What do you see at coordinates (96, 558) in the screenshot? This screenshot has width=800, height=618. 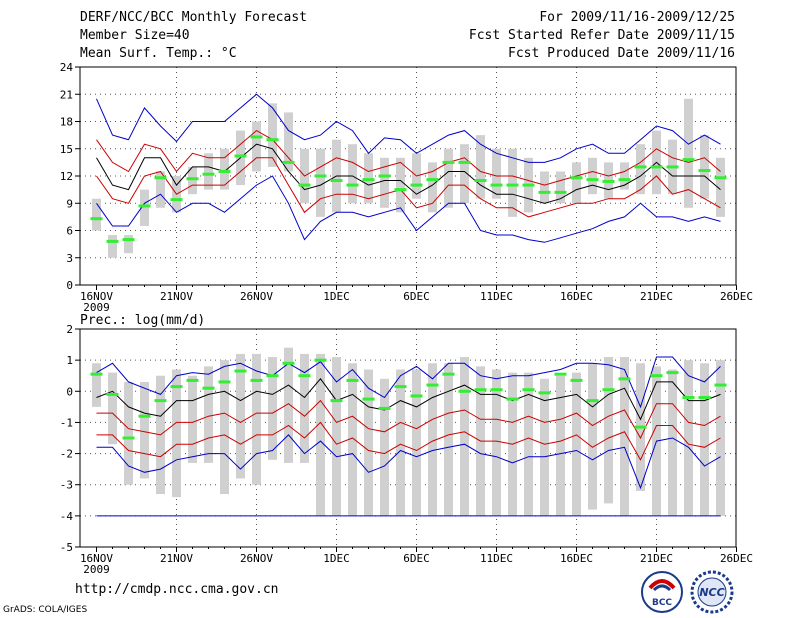 I see `x-tick-label: 16NOV` at bounding box center [96, 558].